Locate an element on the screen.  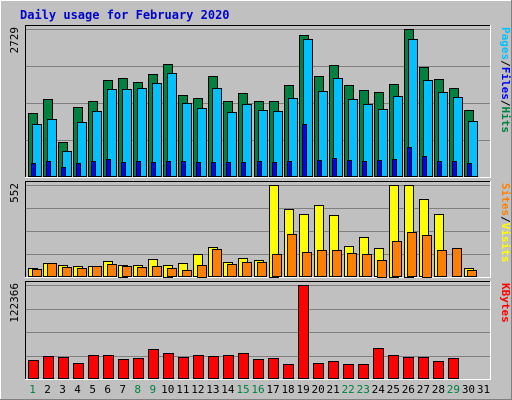
legend-entry: Sites is located at coordinates (505, 199).